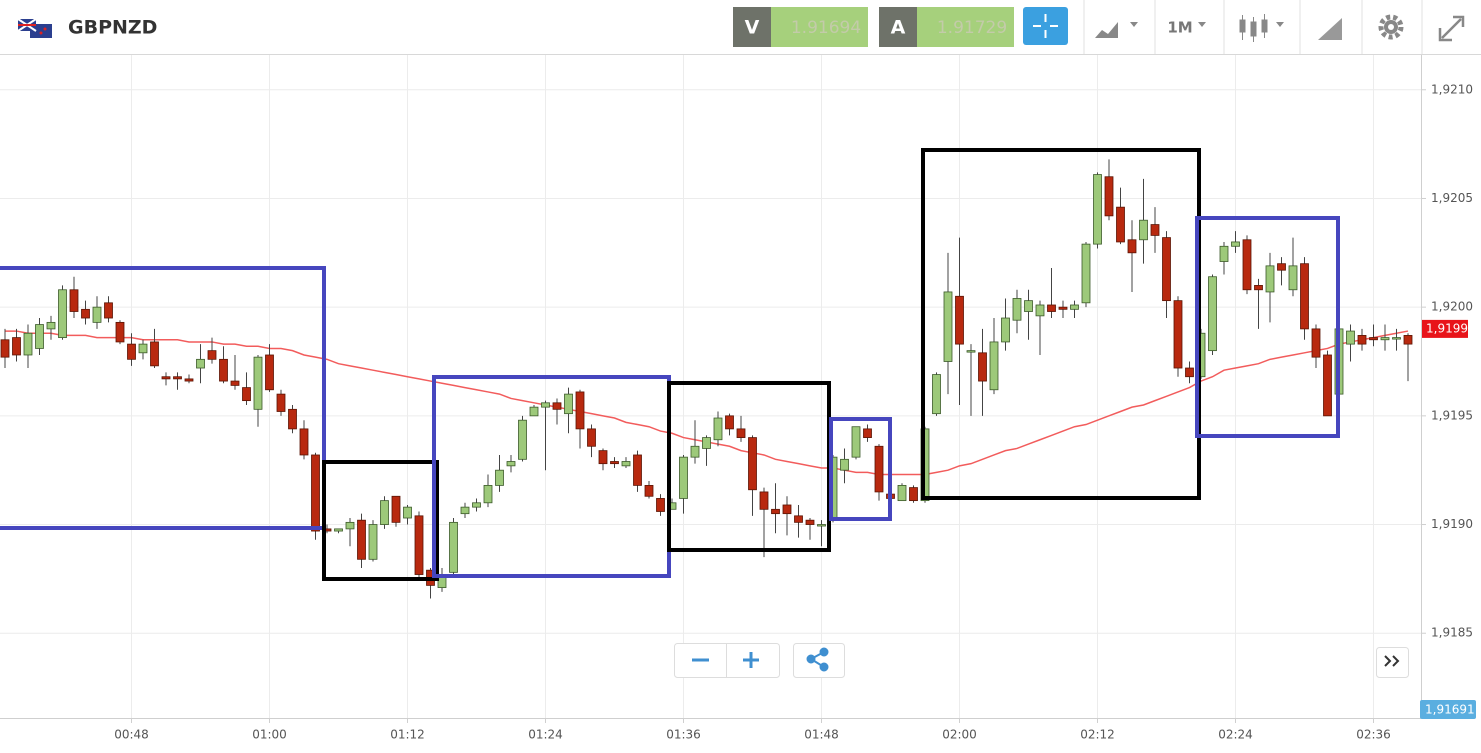  What do you see at coordinates (1392, 661) in the screenshot?
I see `scroll-latest-button` at bounding box center [1392, 661].